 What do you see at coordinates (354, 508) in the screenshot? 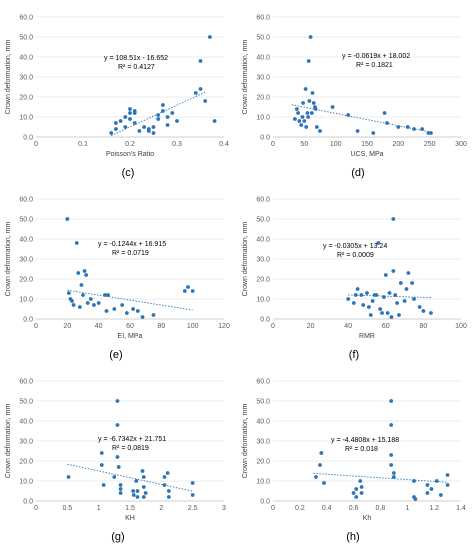
I see `x-tick-label: 0.6` at bounding box center [354, 508].